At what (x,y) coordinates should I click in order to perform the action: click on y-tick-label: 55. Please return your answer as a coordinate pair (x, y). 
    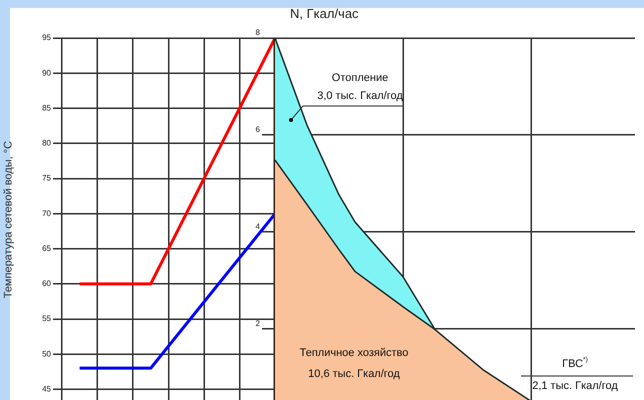
    Looking at the image, I should click on (47, 319).